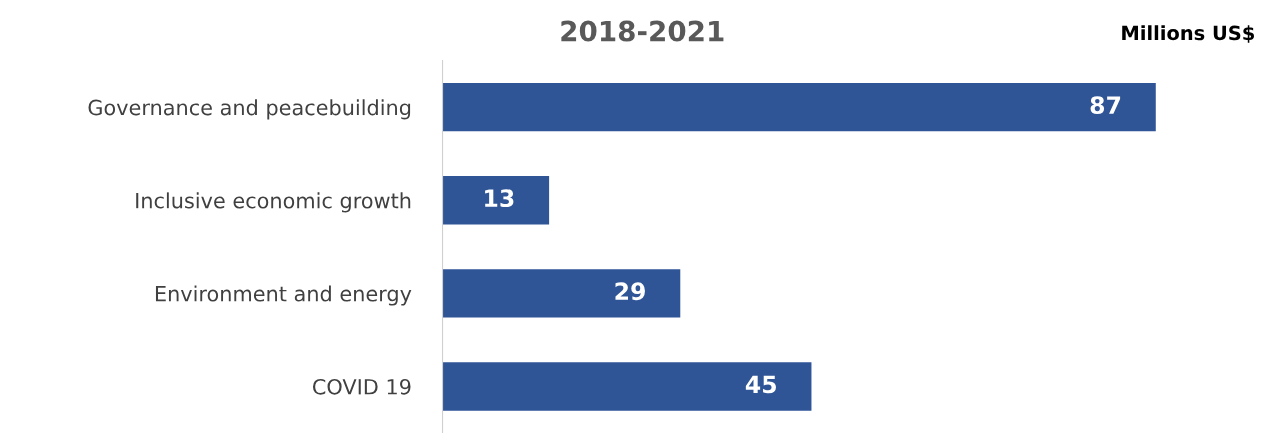  Describe the element at coordinates (760, 384) in the screenshot. I see `data-label: 45` at that location.